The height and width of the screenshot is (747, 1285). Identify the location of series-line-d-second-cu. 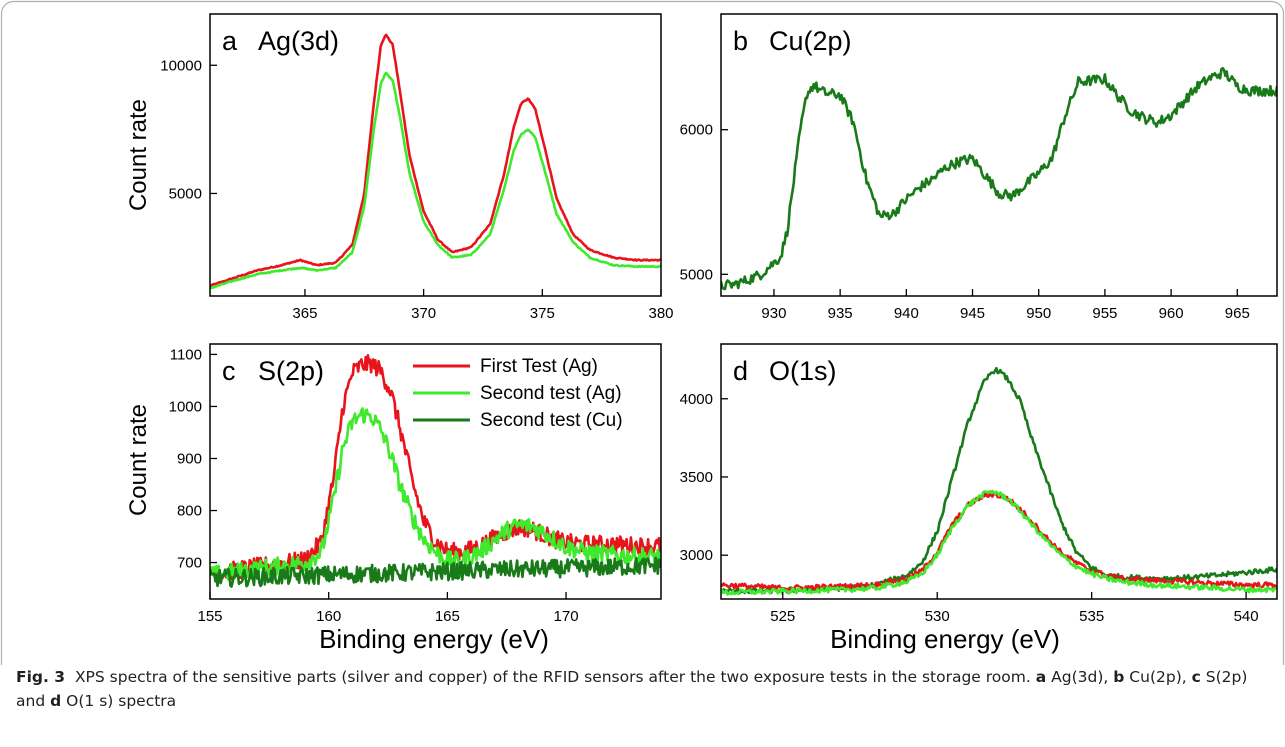
(999, 480).